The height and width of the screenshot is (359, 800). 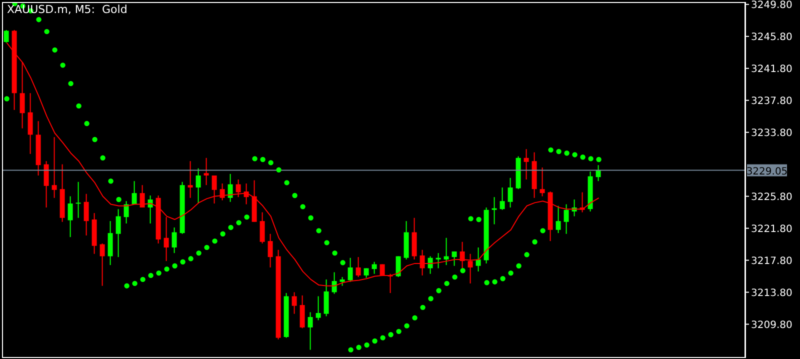 I want to click on y-tick-label: 3233.80, so click(x=771, y=133).